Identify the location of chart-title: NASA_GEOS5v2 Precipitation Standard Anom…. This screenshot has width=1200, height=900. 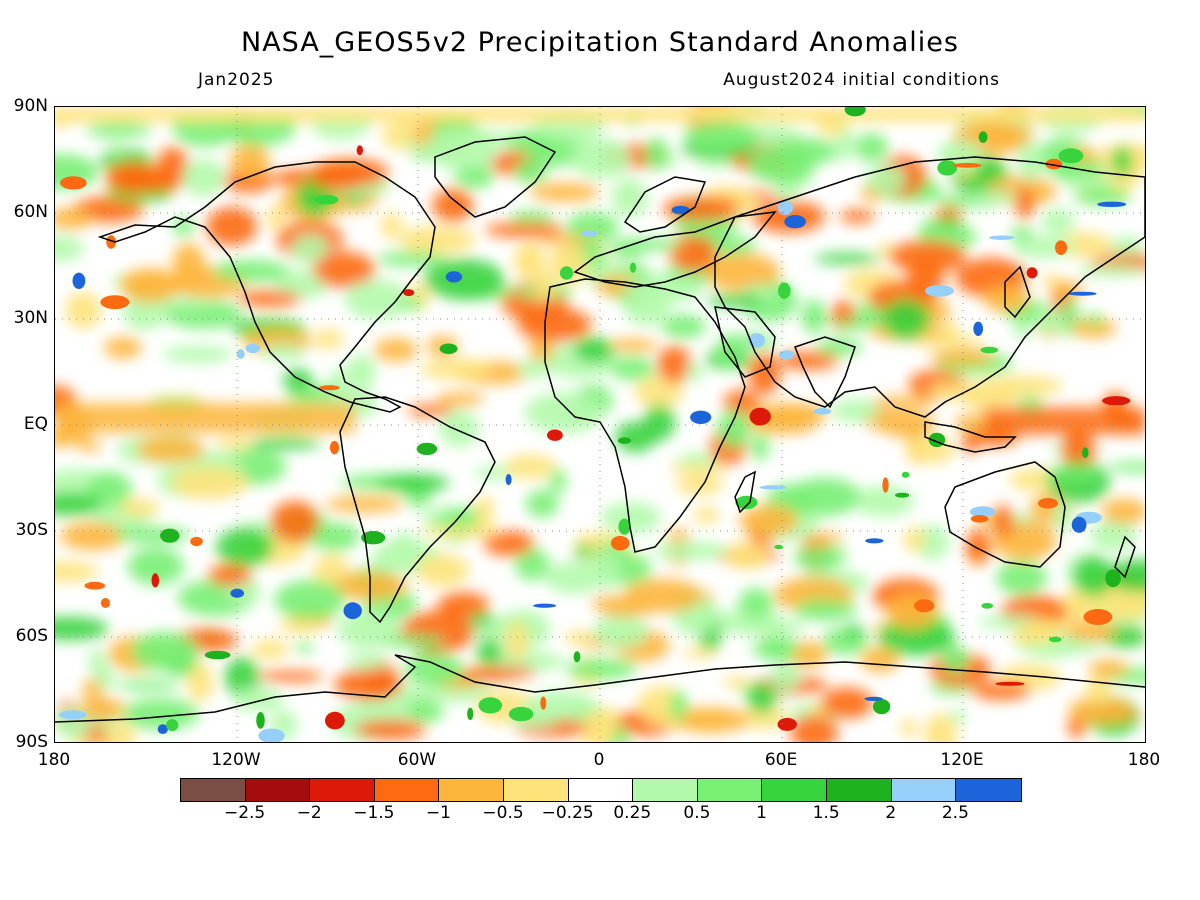
(600, 42).